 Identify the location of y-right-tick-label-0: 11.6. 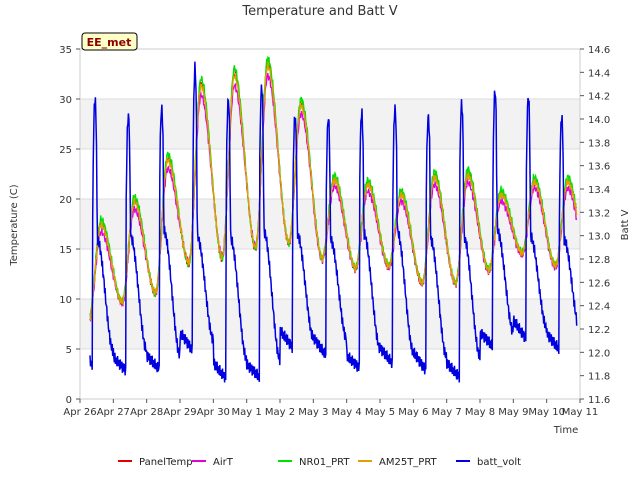
(599, 400).